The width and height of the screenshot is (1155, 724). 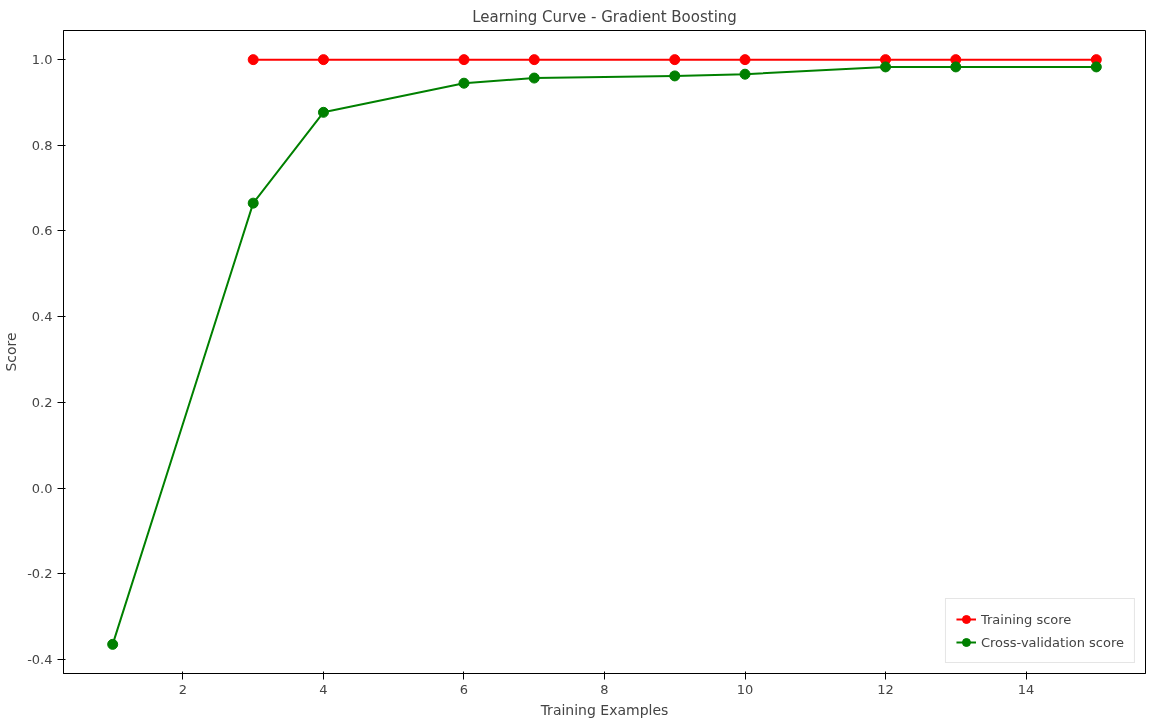 I want to click on y-tick-label: 0.6, so click(x=42, y=231).